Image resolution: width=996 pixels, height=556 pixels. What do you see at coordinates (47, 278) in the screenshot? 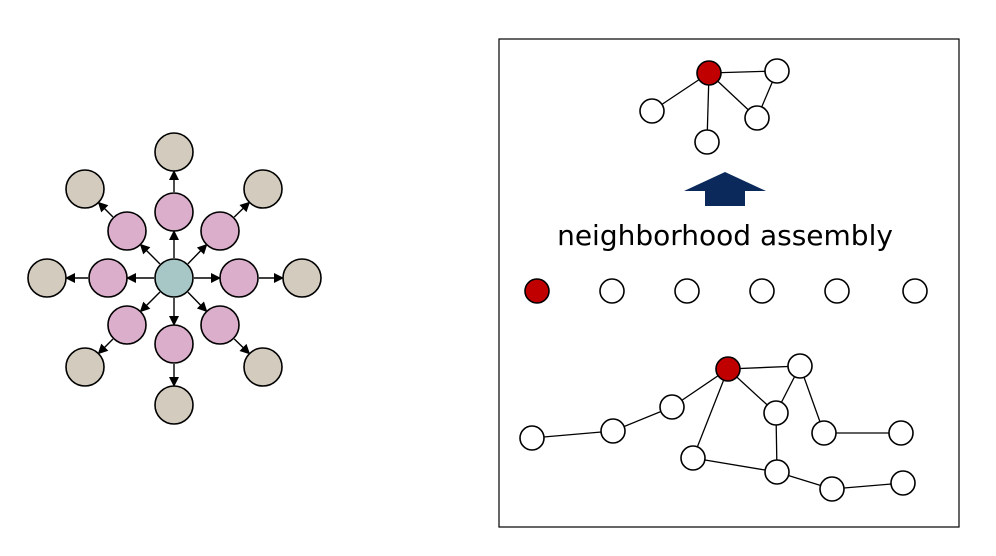
I see `outer-node-w` at bounding box center [47, 278].